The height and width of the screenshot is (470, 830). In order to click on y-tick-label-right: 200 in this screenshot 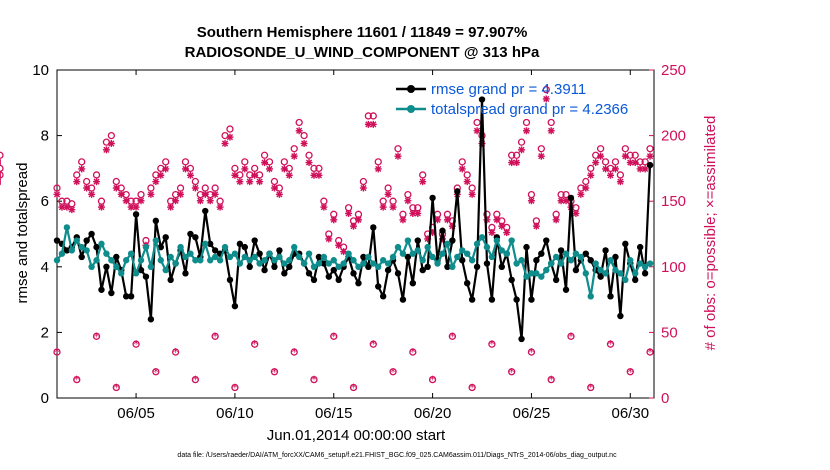, I will do `click(673, 136)`.